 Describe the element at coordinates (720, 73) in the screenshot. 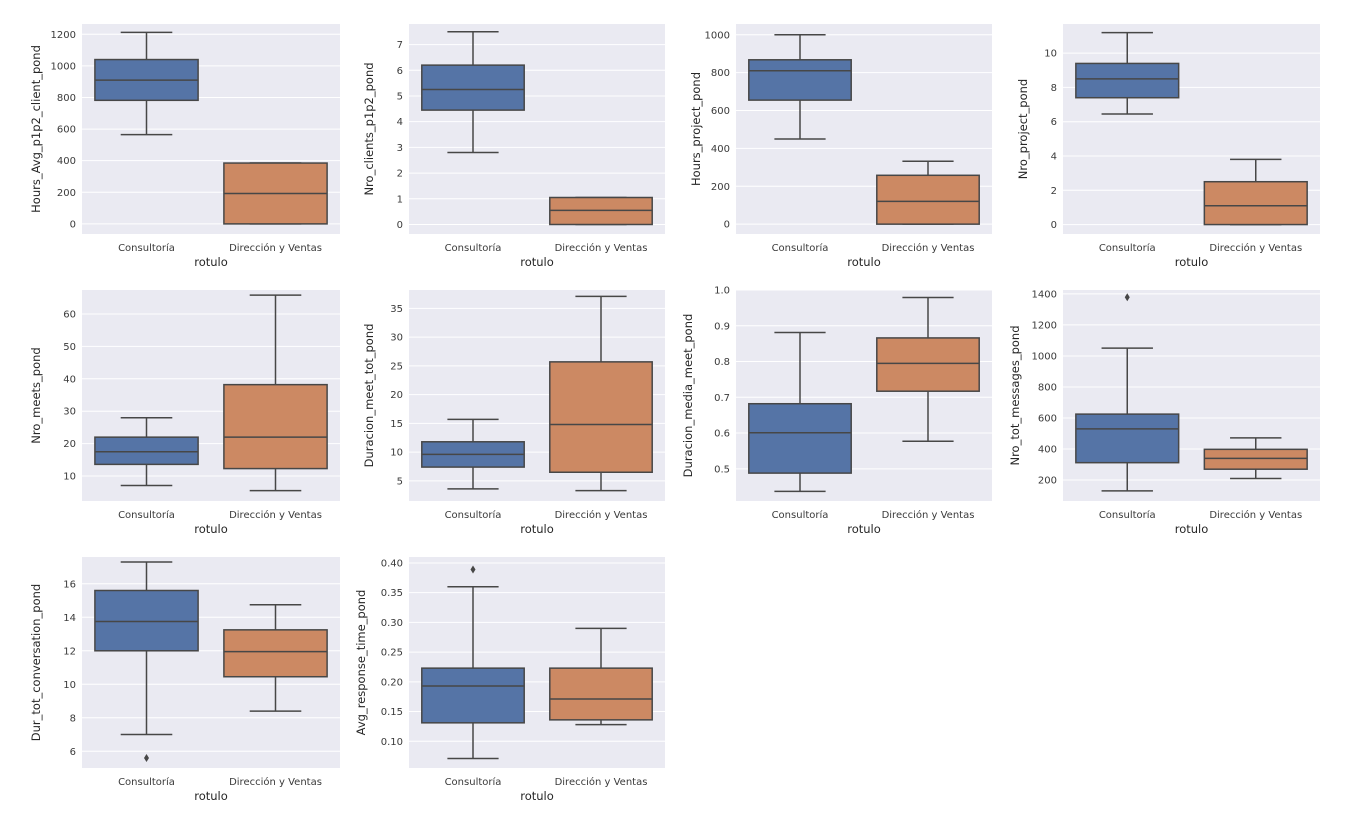

I see `y-tick-label: 800` at that location.